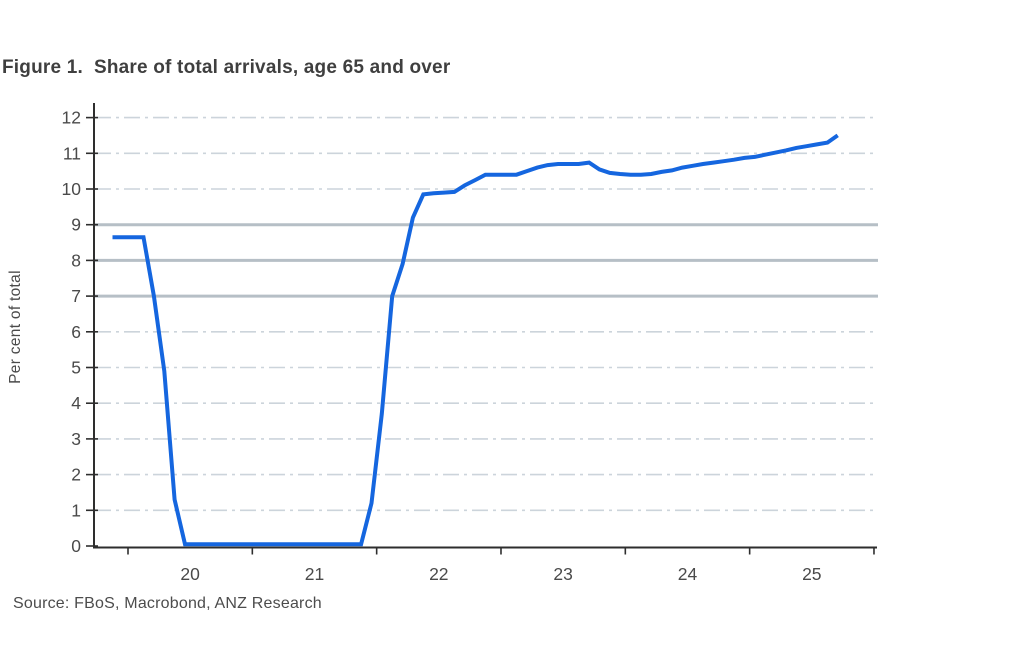  I want to click on x-tick-label: 25, so click(811, 574).